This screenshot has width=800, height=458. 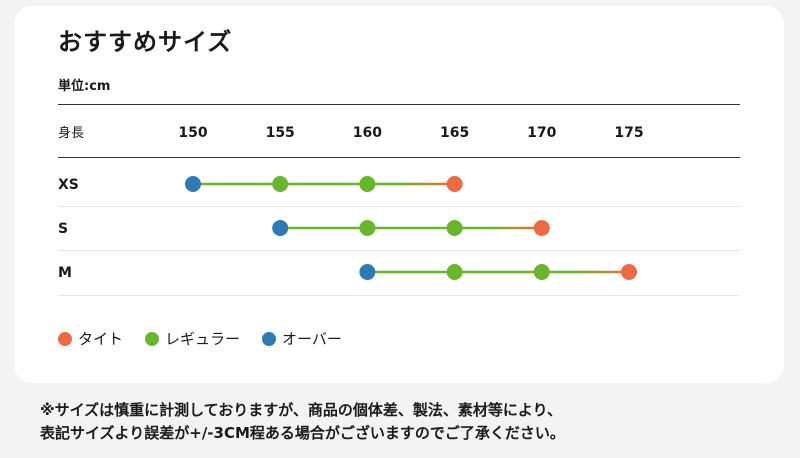 What do you see at coordinates (541, 228) in the screenshot?
I see `marker-tight-s` at bounding box center [541, 228].